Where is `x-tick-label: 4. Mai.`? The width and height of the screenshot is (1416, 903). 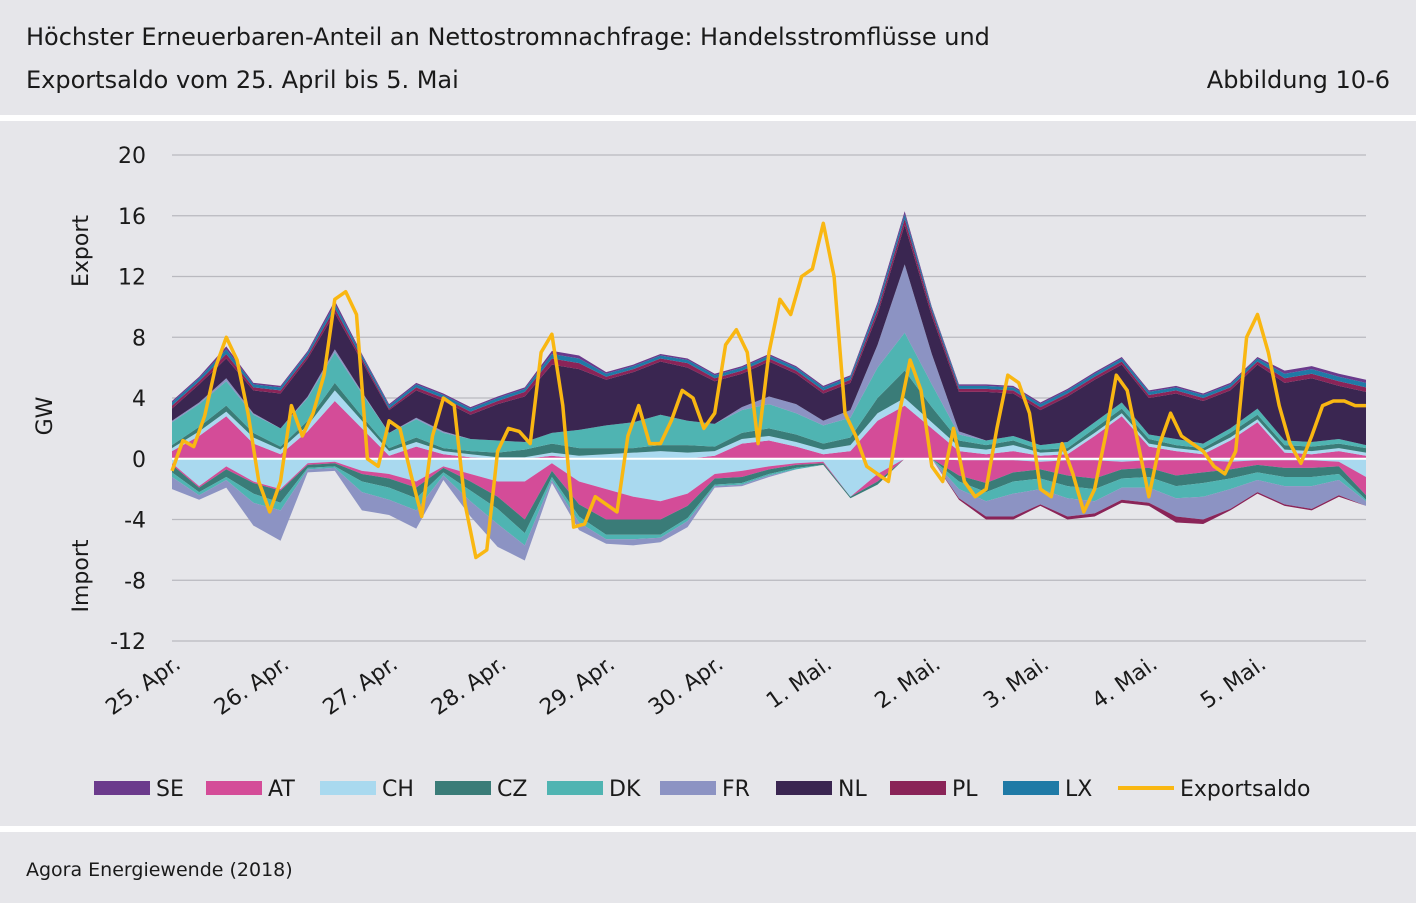 x-tick-label: 4. Mai. is located at coordinates (1125, 682).